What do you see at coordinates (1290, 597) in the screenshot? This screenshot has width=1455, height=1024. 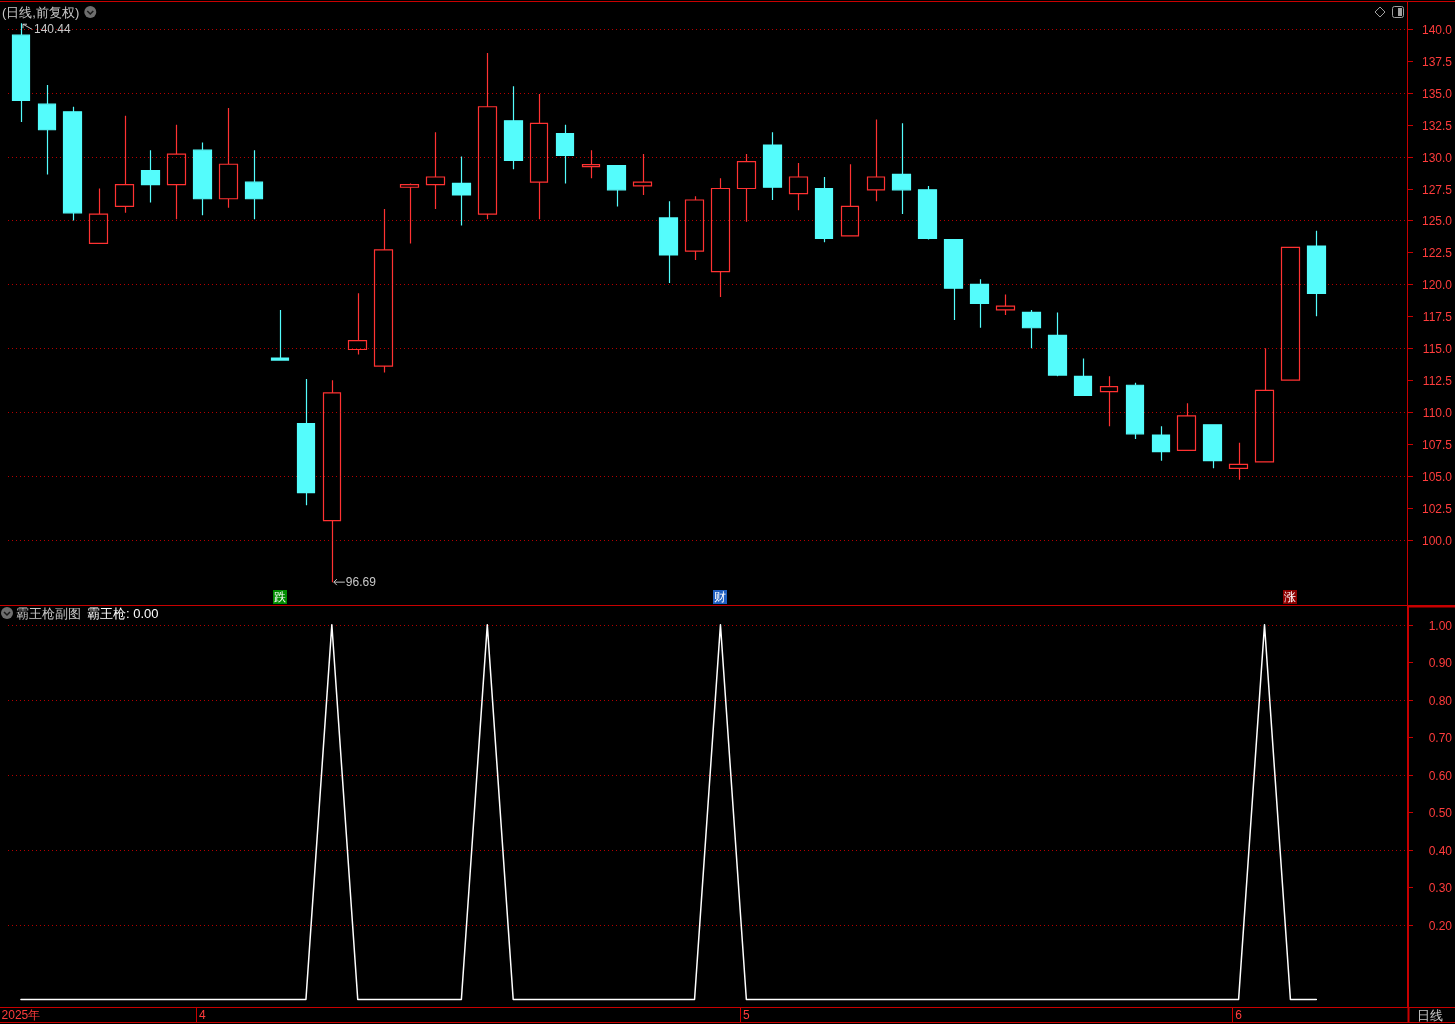 I see `annotation: 涨` at bounding box center [1290, 597].